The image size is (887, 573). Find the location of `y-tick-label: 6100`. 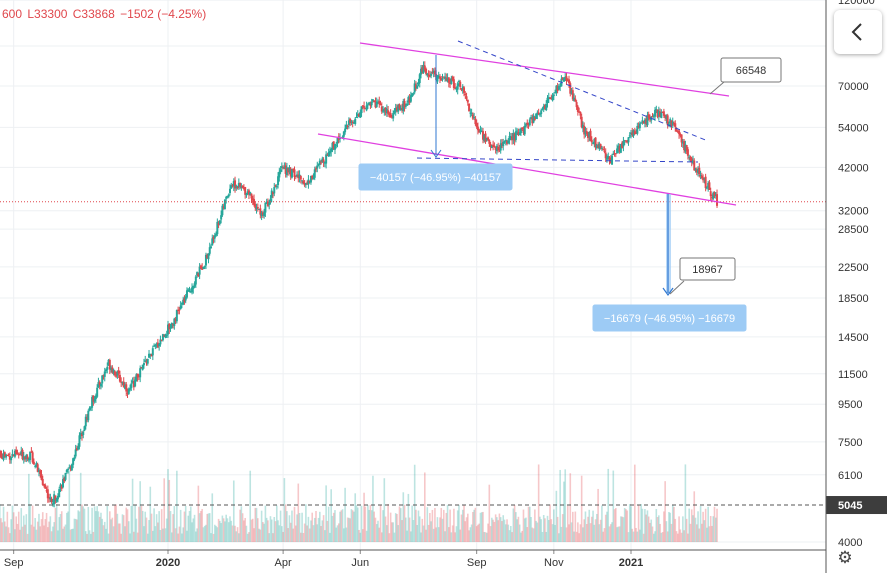

y-tick-label: 6100 is located at coordinates (850, 476).